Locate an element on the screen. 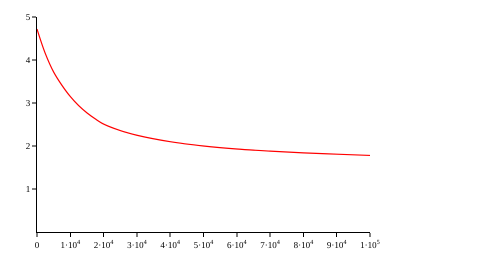 The height and width of the screenshot is (262, 499). x-tick-label: 7·10$^{4}$ is located at coordinates (270, 244).